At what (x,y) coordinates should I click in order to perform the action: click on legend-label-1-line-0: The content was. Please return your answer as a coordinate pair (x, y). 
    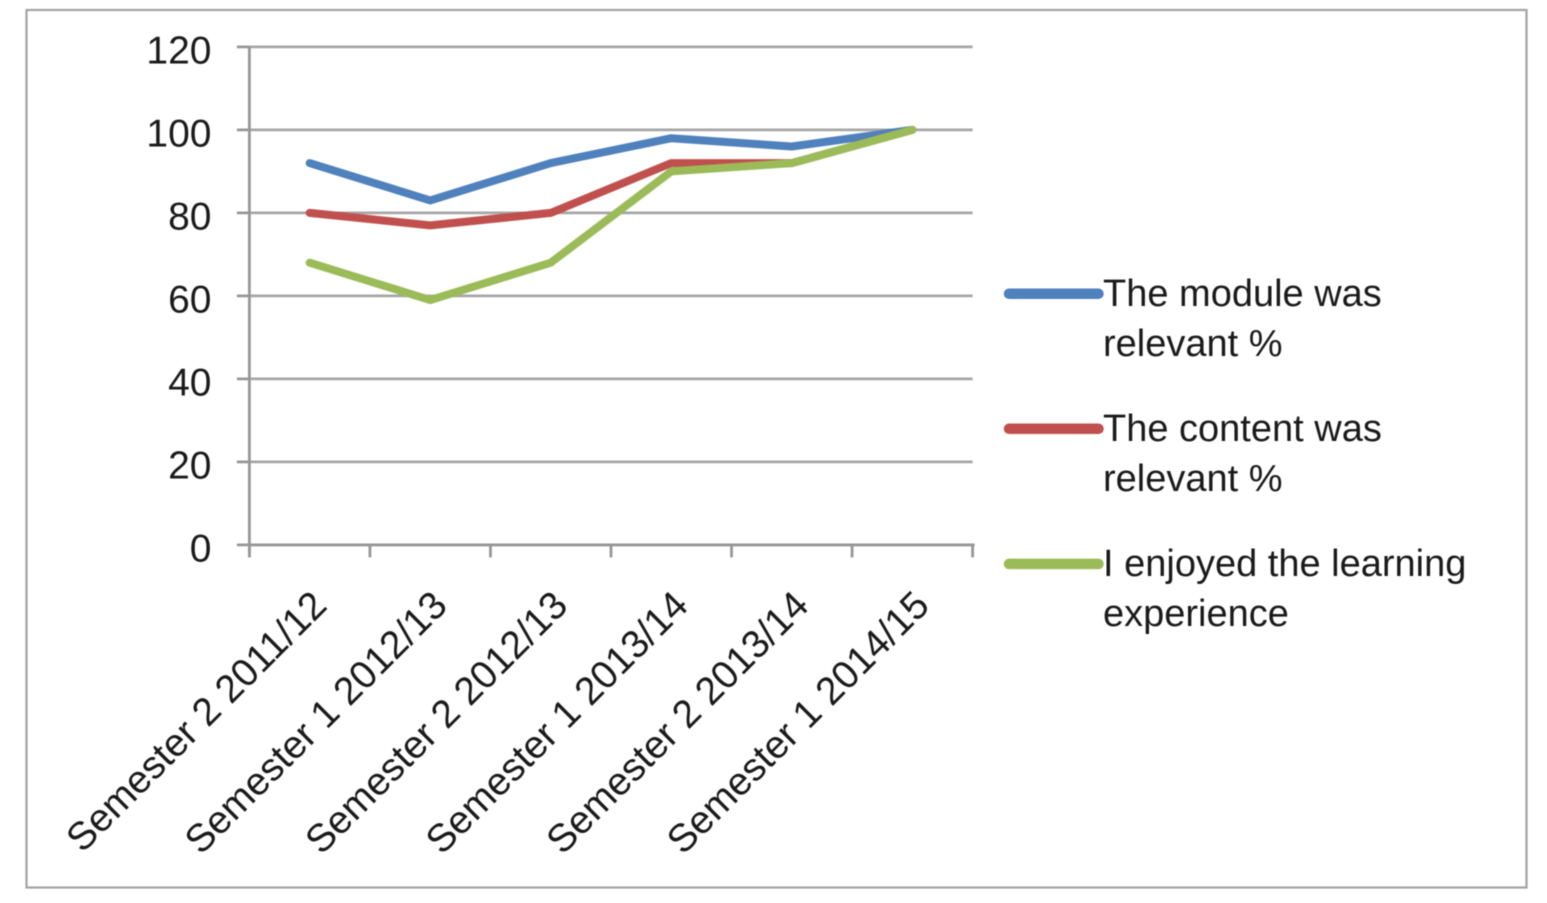
    Looking at the image, I should click on (1242, 429).